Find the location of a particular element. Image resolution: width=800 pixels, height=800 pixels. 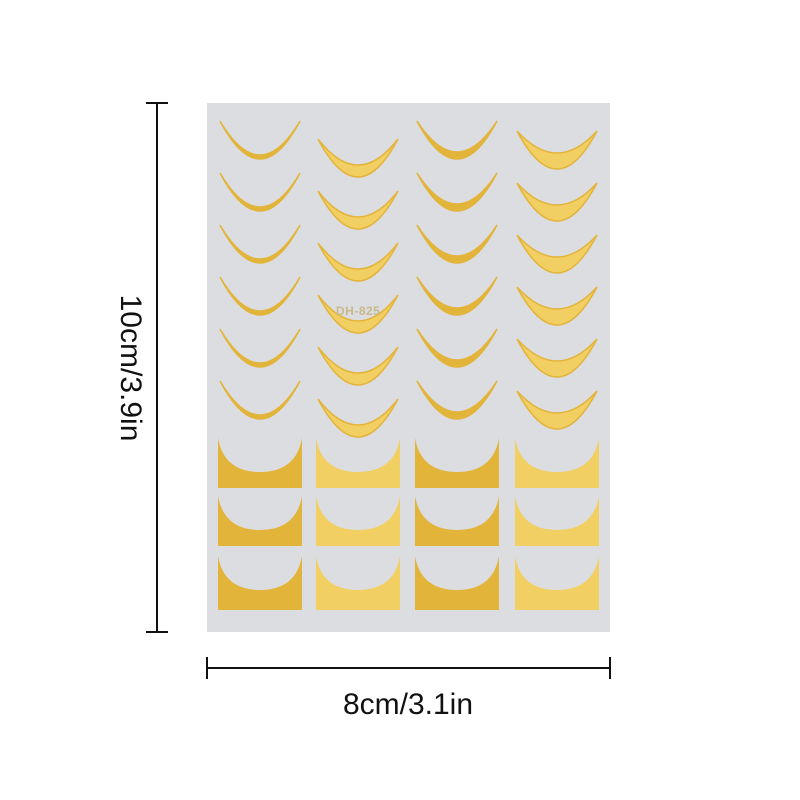

height-dimension-cap-bottom is located at coordinates (157, 632).